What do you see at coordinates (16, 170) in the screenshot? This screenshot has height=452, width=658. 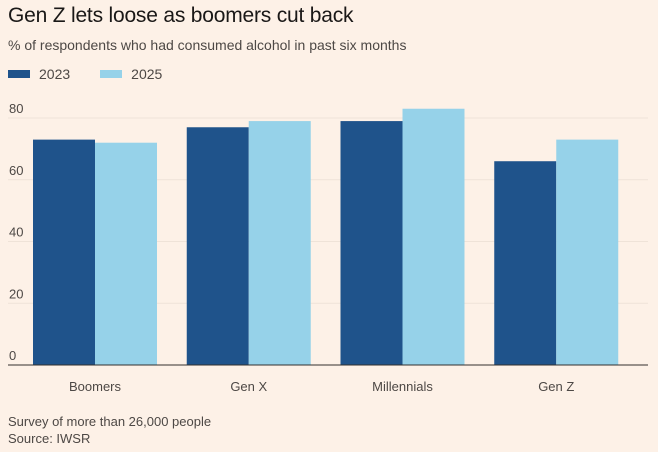 I see `y-tick-label-60: 60` at bounding box center [16, 170].